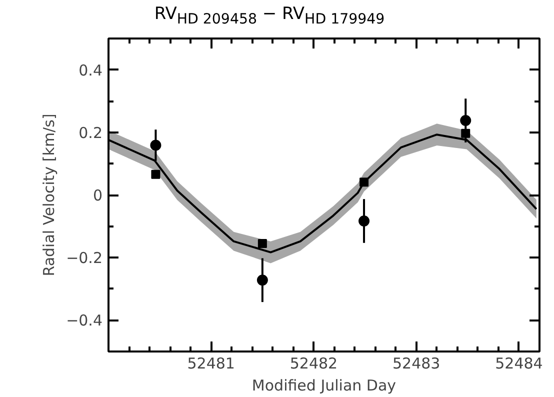 This screenshot has height=397, width=554. Describe the element at coordinates (90, 70) in the screenshot. I see `y-tick-label: 0.4` at that location.